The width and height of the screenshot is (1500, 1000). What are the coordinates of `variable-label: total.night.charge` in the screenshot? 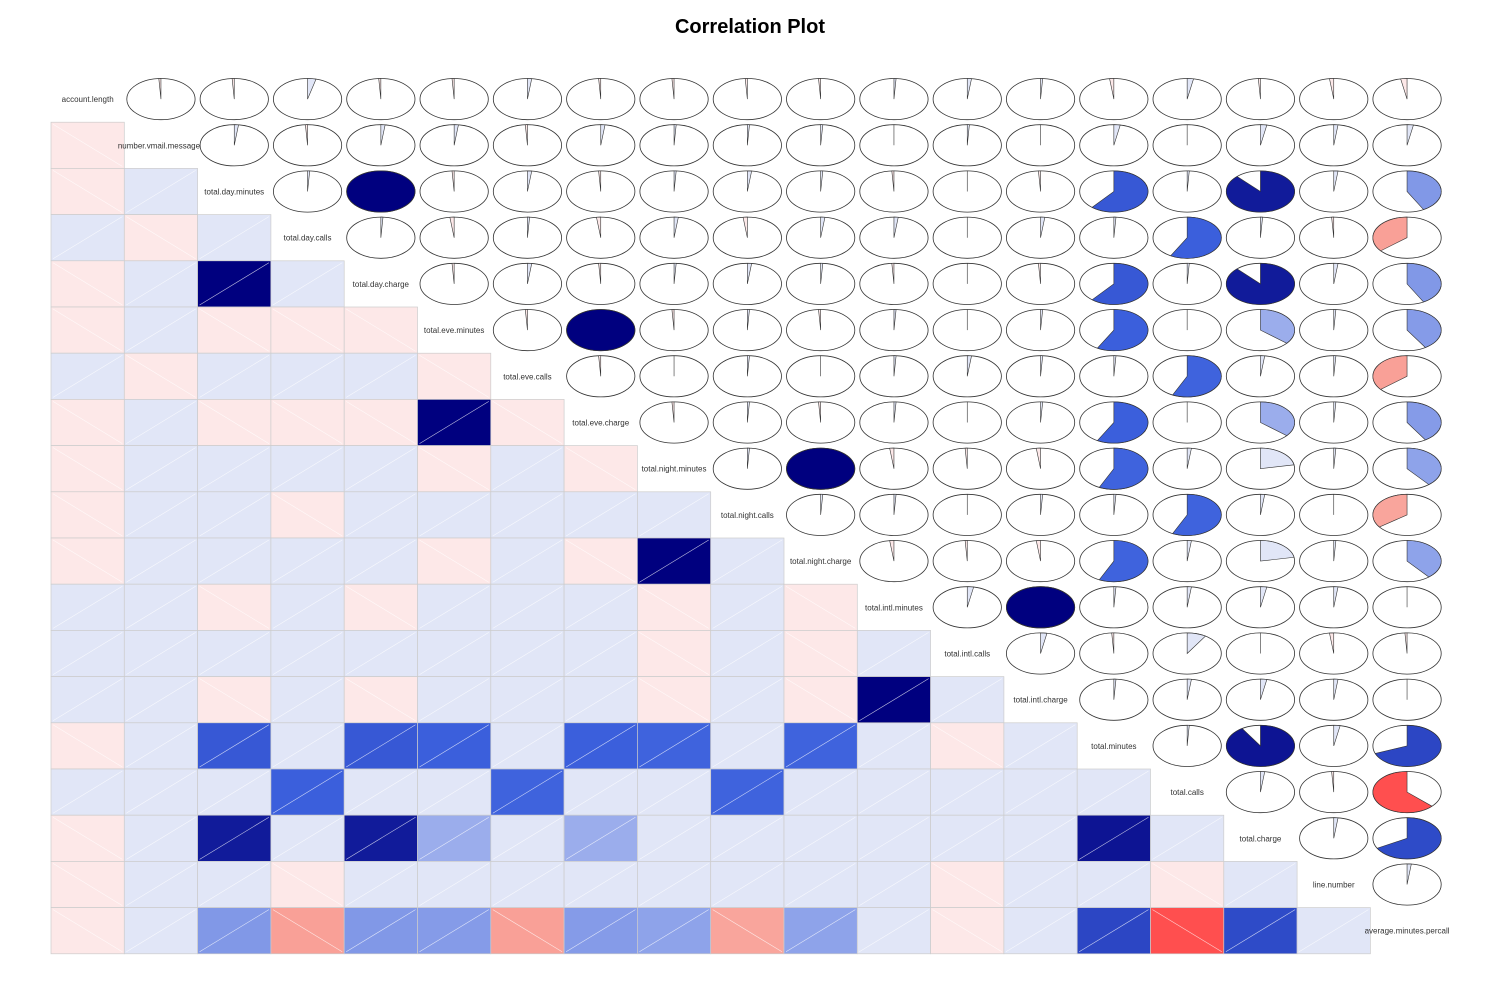 It's located at (821, 561).